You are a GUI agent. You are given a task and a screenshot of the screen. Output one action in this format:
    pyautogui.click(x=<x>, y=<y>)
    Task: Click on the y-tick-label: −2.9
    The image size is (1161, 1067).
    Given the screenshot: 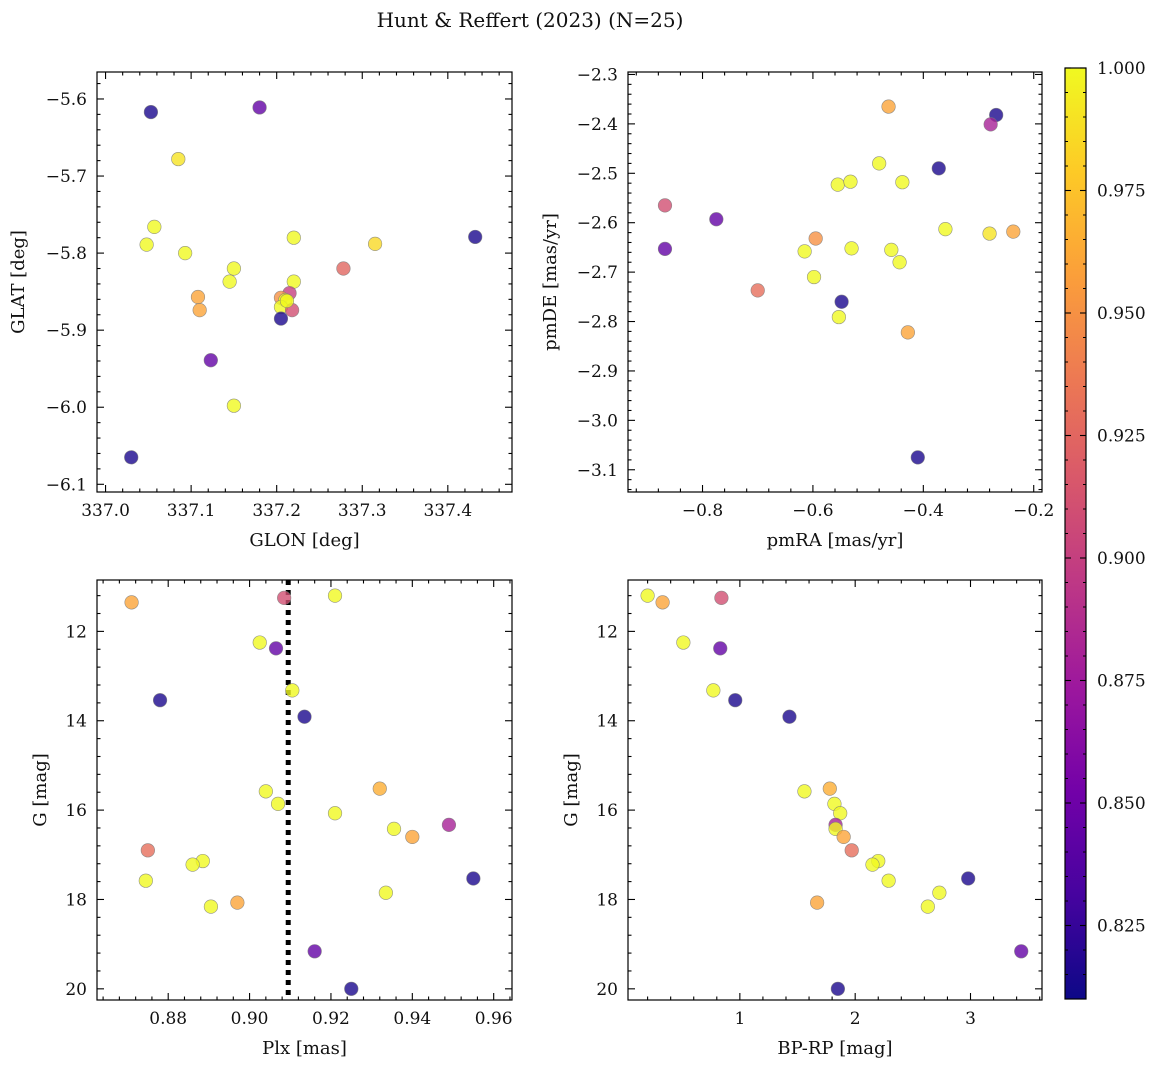 What is the action you would take?
    pyautogui.click(x=597, y=372)
    